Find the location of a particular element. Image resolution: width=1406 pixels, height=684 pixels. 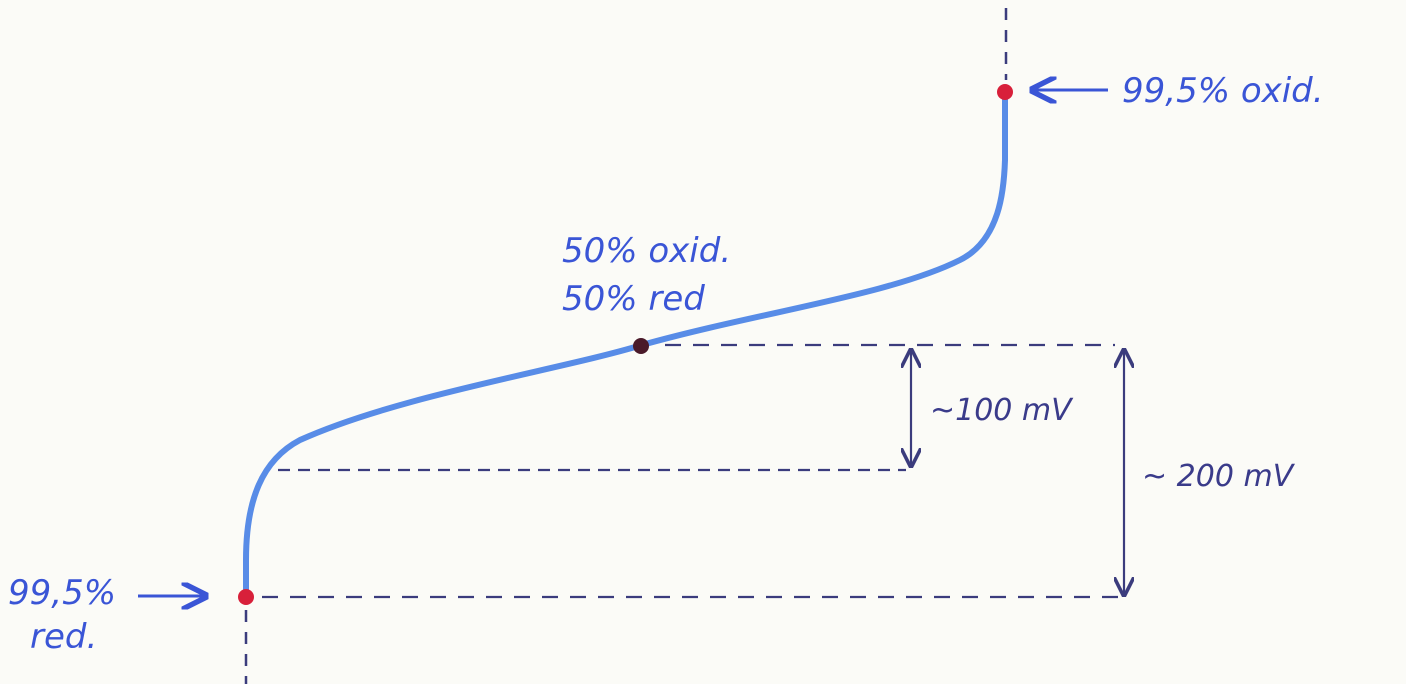

bottom-point-label-line1: 99,5% is located at coordinates (62, 593).